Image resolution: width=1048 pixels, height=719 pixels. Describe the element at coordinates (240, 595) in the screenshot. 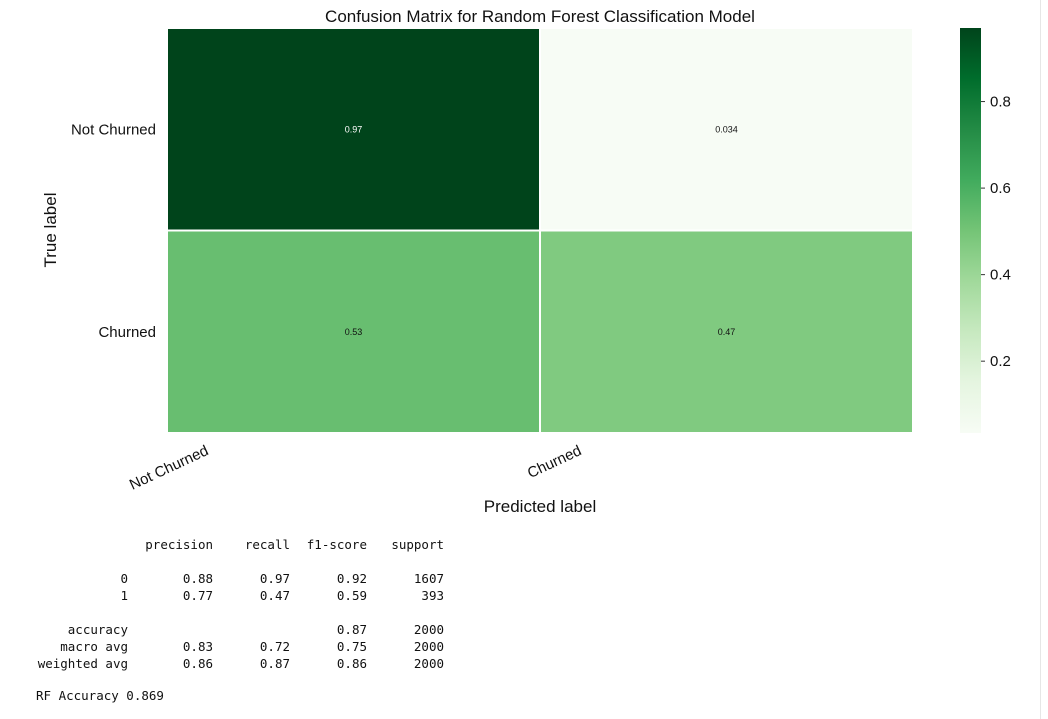

I see `report-row: 1 0.77 0.47 0.59 393` at that location.